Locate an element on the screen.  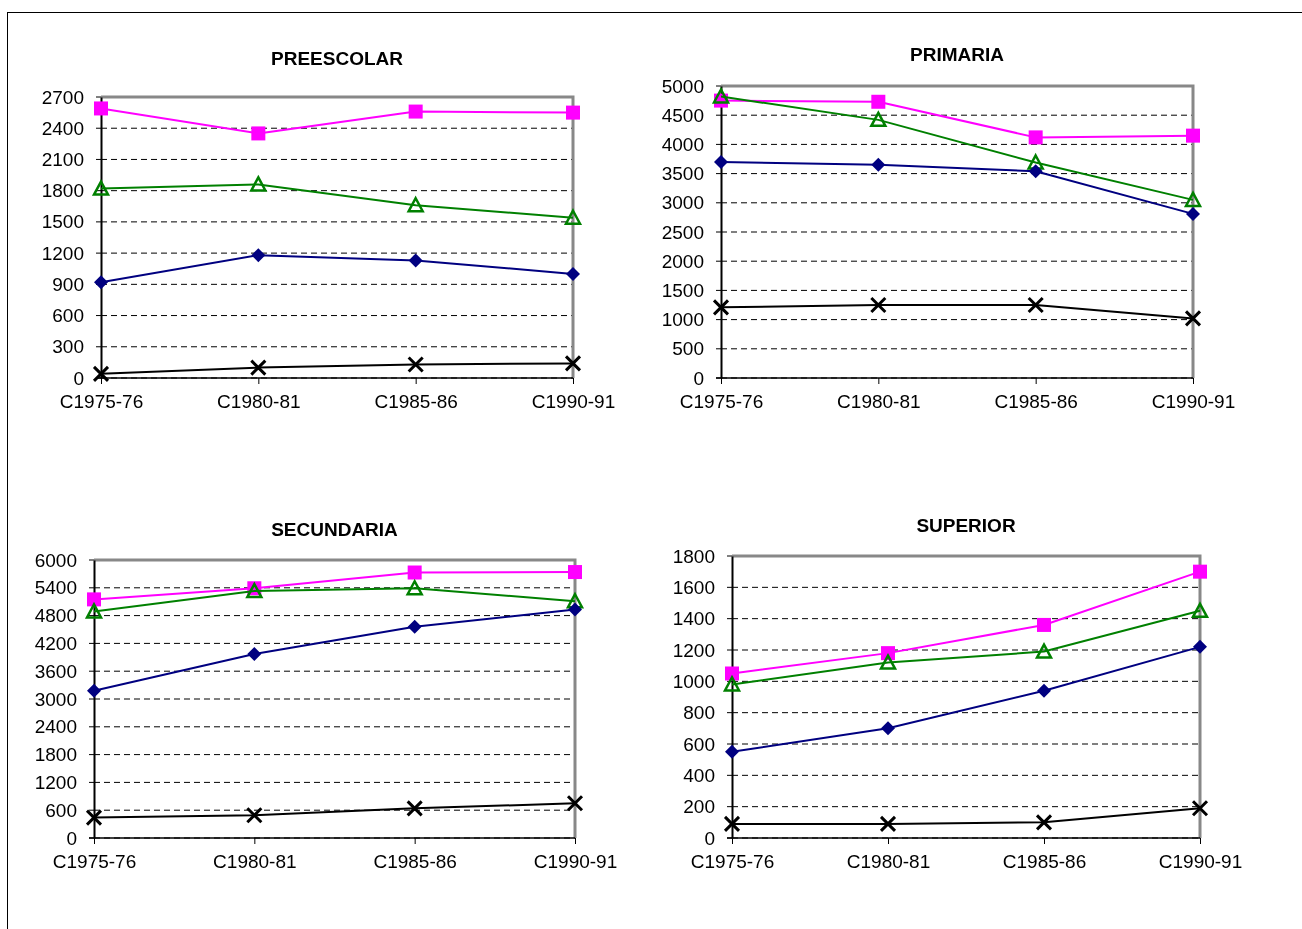
y-tick-label: 1000 is located at coordinates (682, 320).